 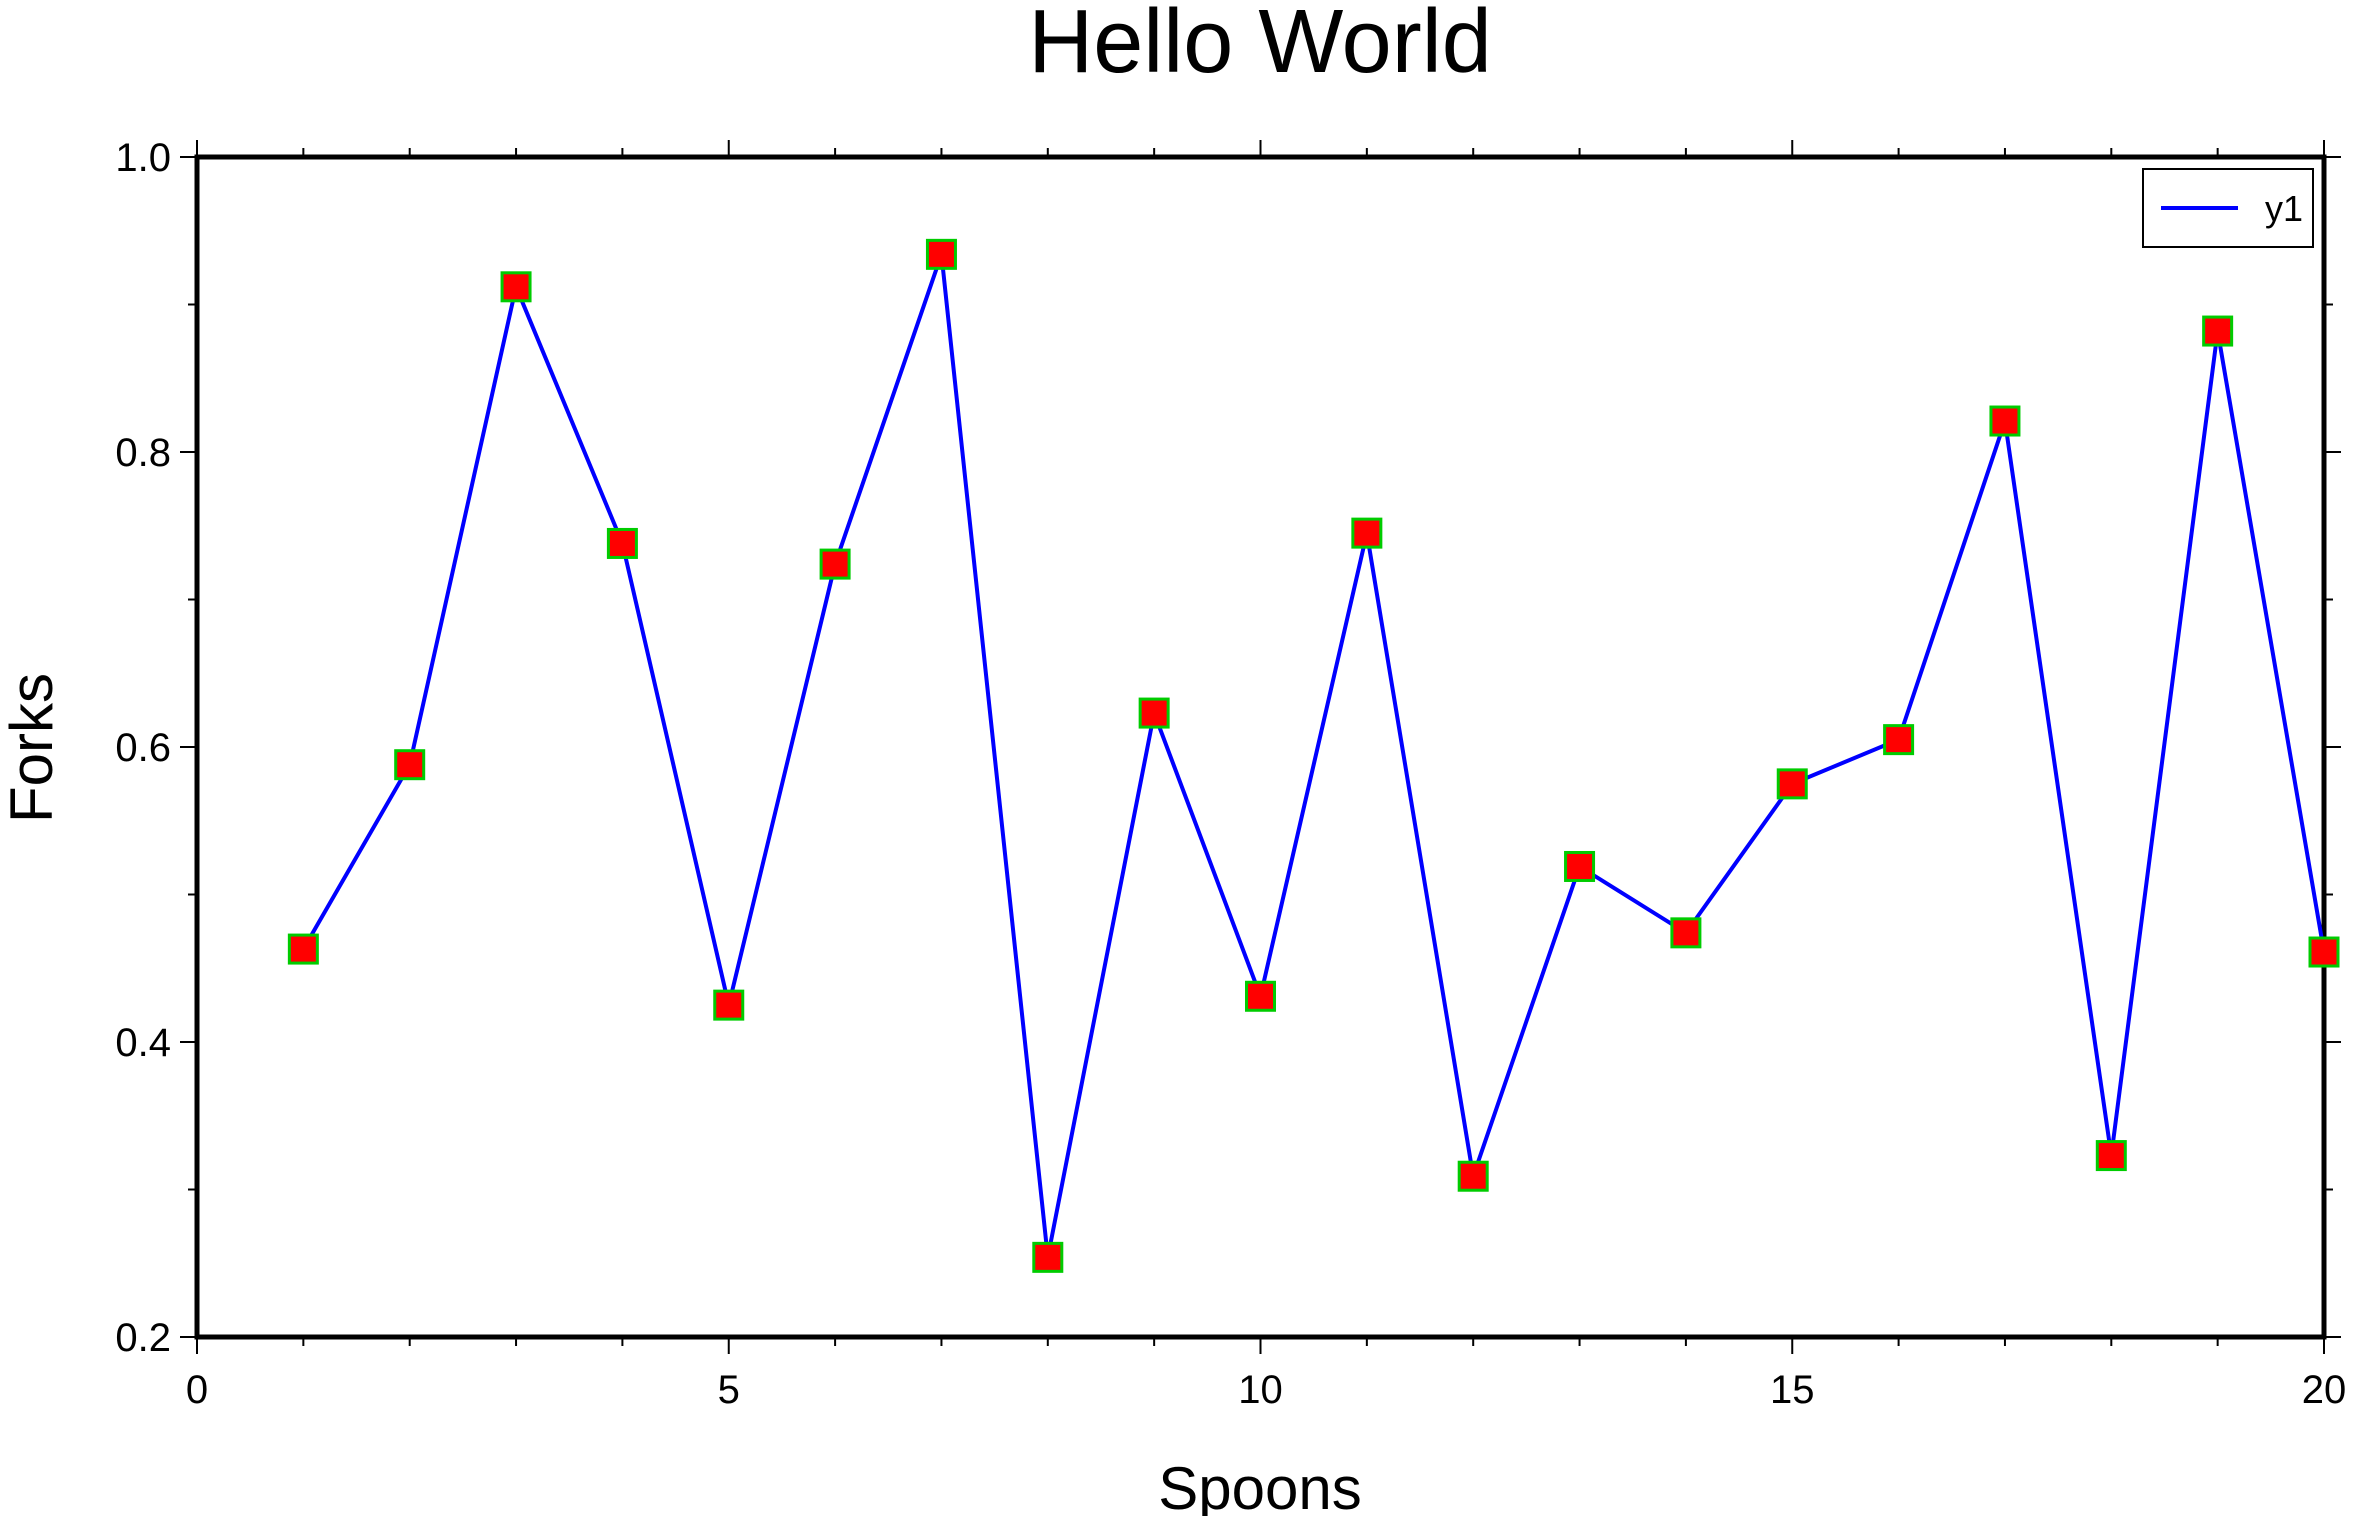 I want to click on y-tick-label: 1.0, so click(x=143, y=158).